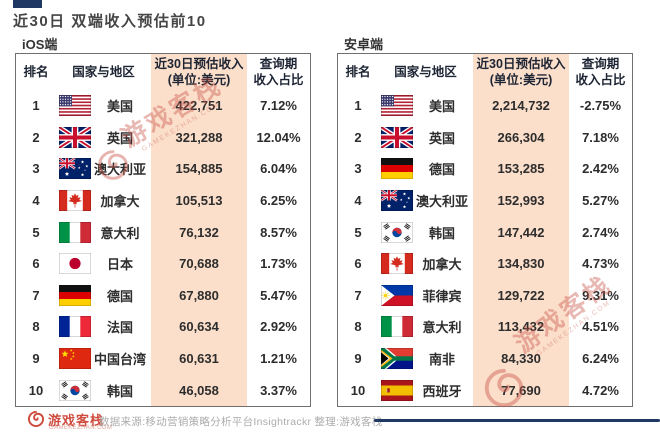 The height and width of the screenshot is (436, 660). What do you see at coordinates (600, 201) in the screenshot?
I see `share-cell: 5.27%` at bounding box center [600, 201].